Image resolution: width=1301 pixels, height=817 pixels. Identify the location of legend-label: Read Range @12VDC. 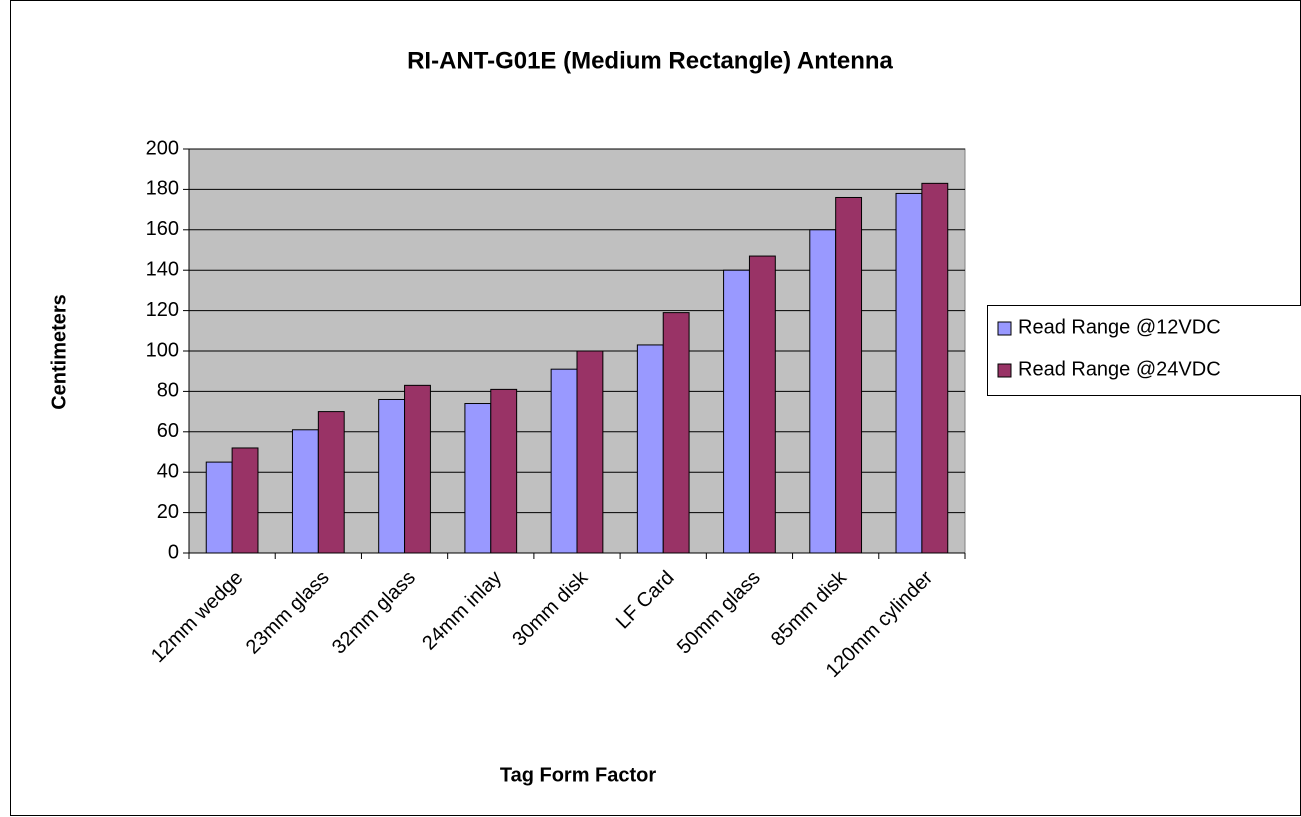
(1119, 327).